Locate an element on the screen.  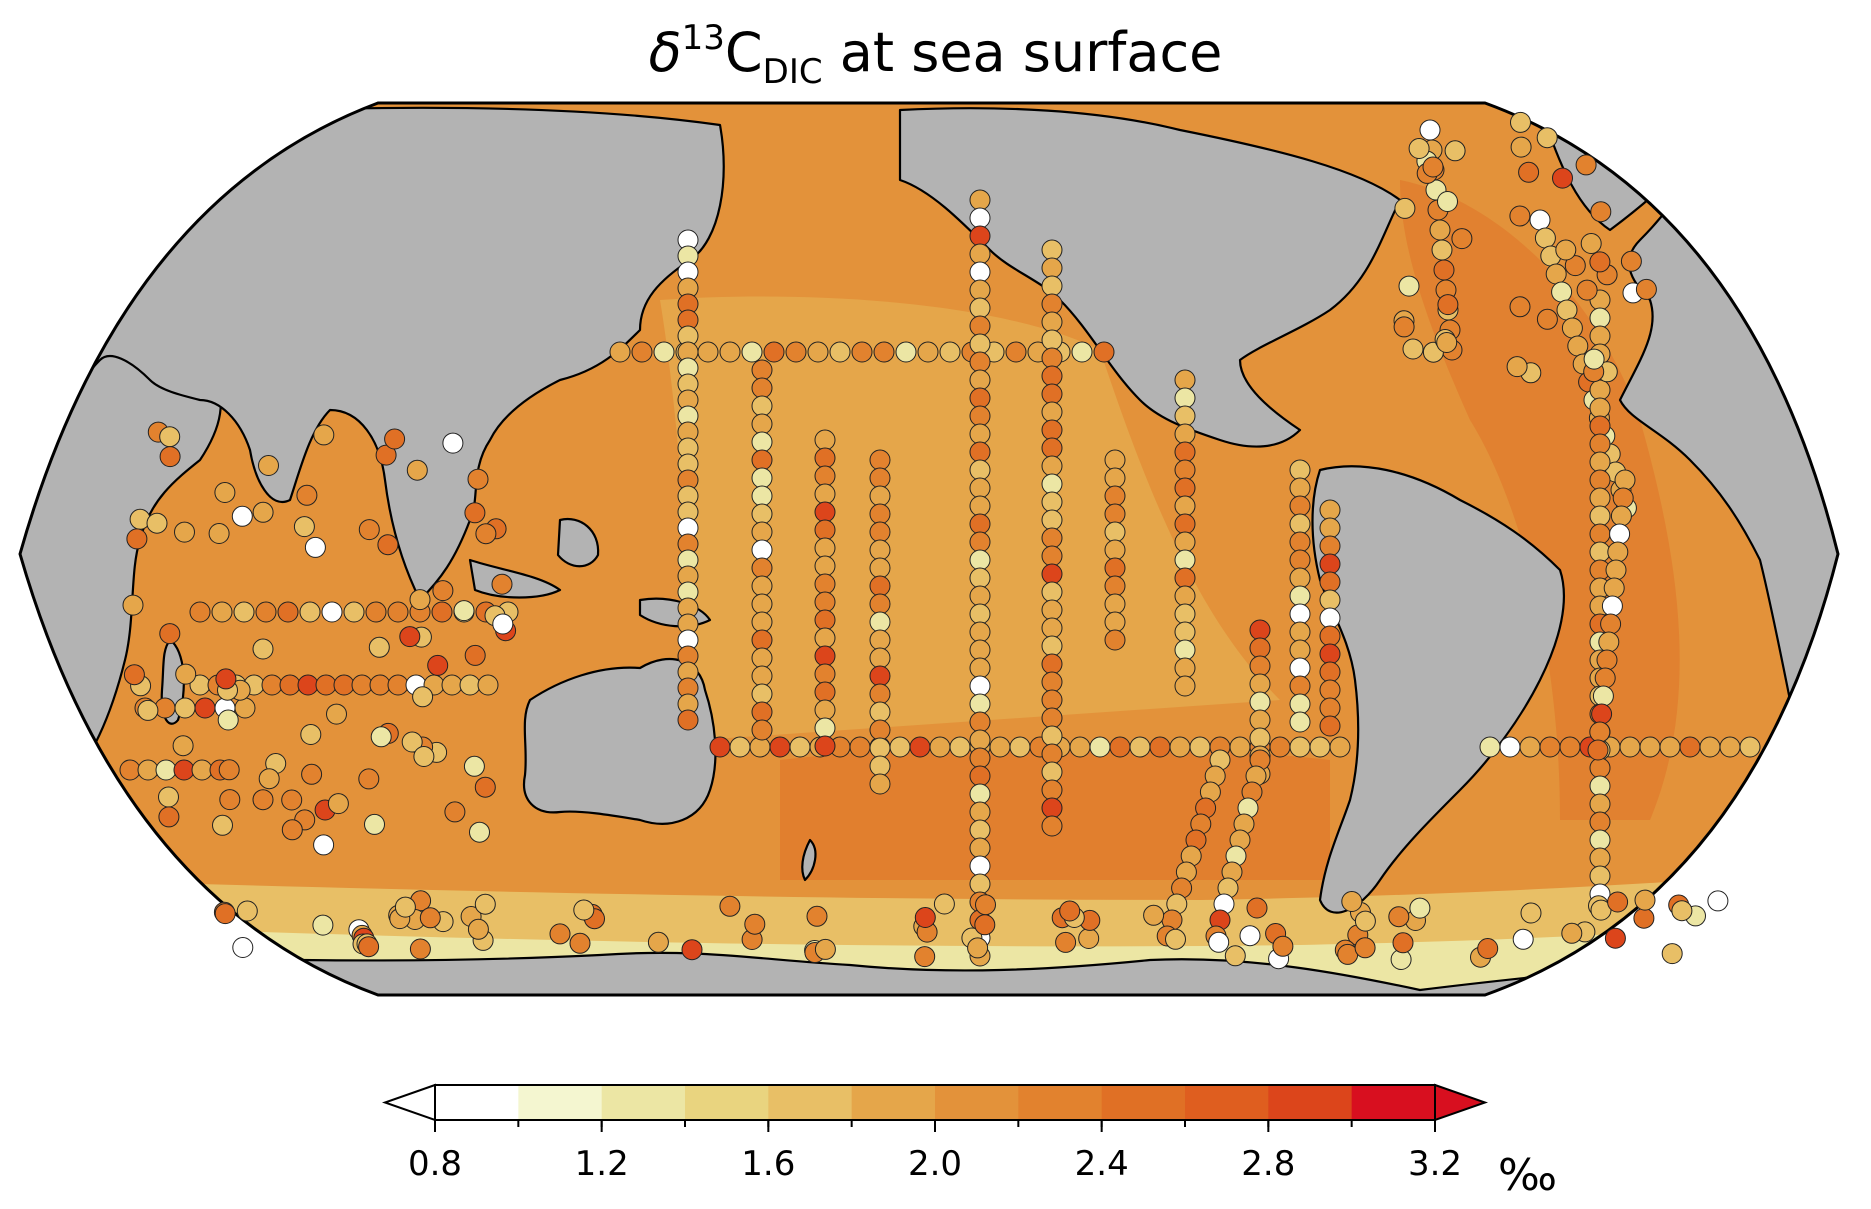
title-main: C is located at coordinates (743, 52).